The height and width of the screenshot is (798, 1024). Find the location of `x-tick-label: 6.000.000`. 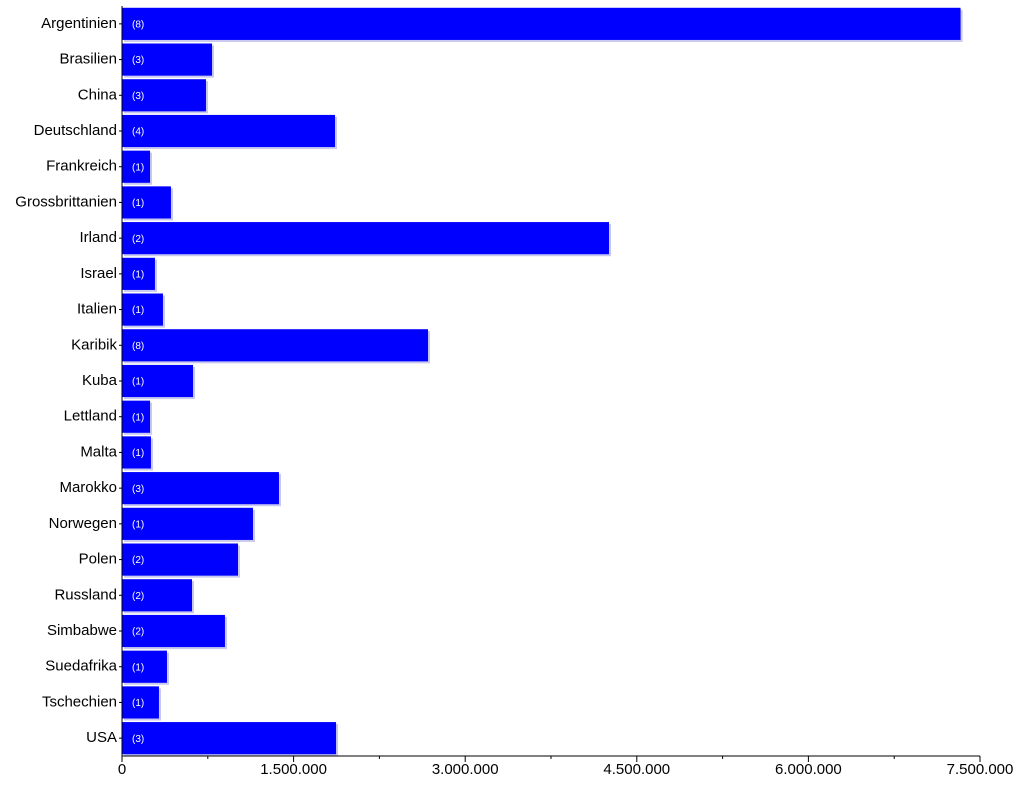

x-tick-label: 6.000.000 is located at coordinates (808, 769).